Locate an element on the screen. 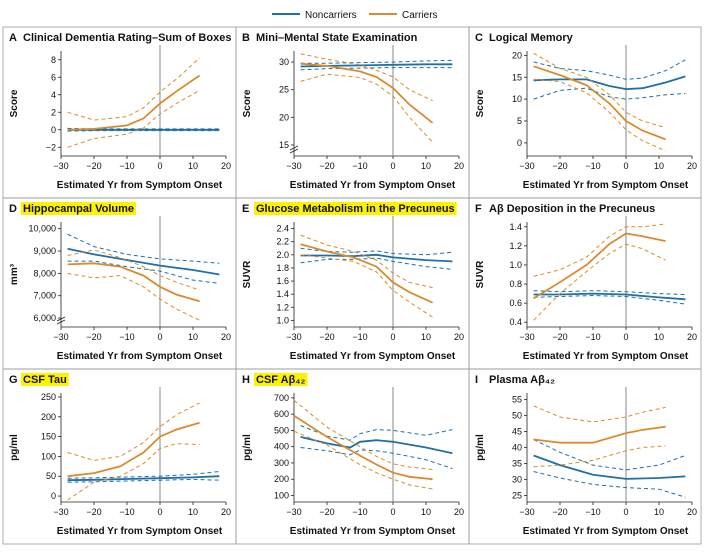 Image resolution: width=704 pixels, height=552 pixels. y-tick-label: 8 is located at coordinates (53, 60).